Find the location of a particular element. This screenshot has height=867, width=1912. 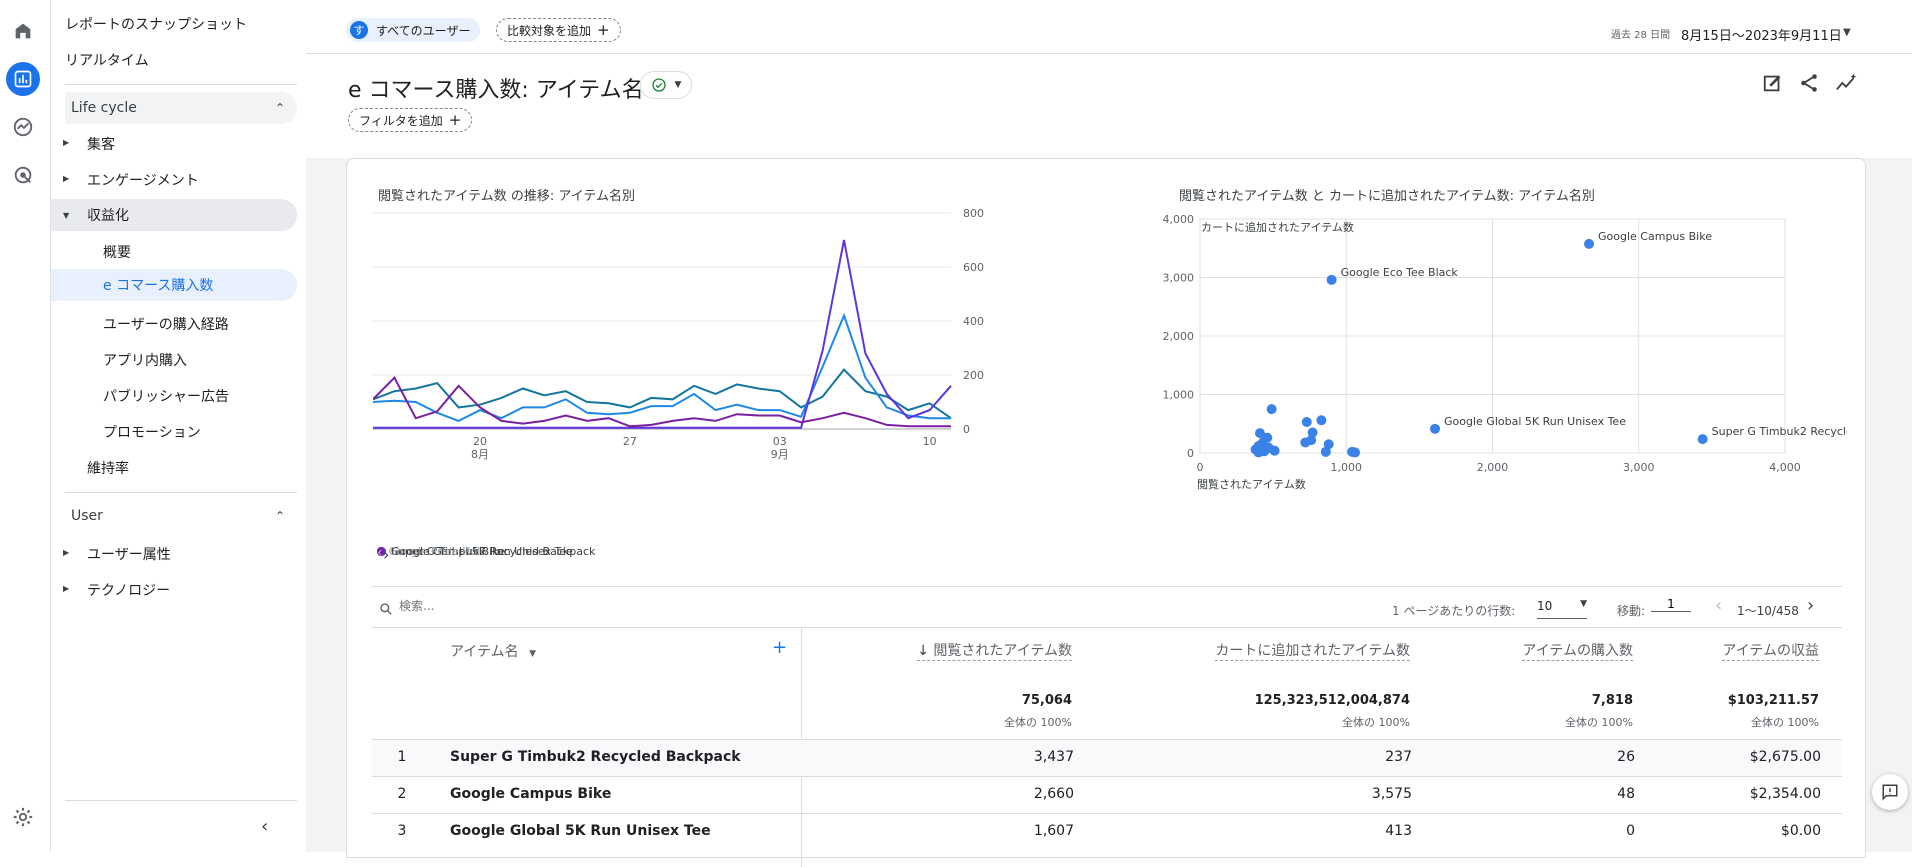

page-title: e コマース購入数: アイテム名 is located at coordinates (496, 90).